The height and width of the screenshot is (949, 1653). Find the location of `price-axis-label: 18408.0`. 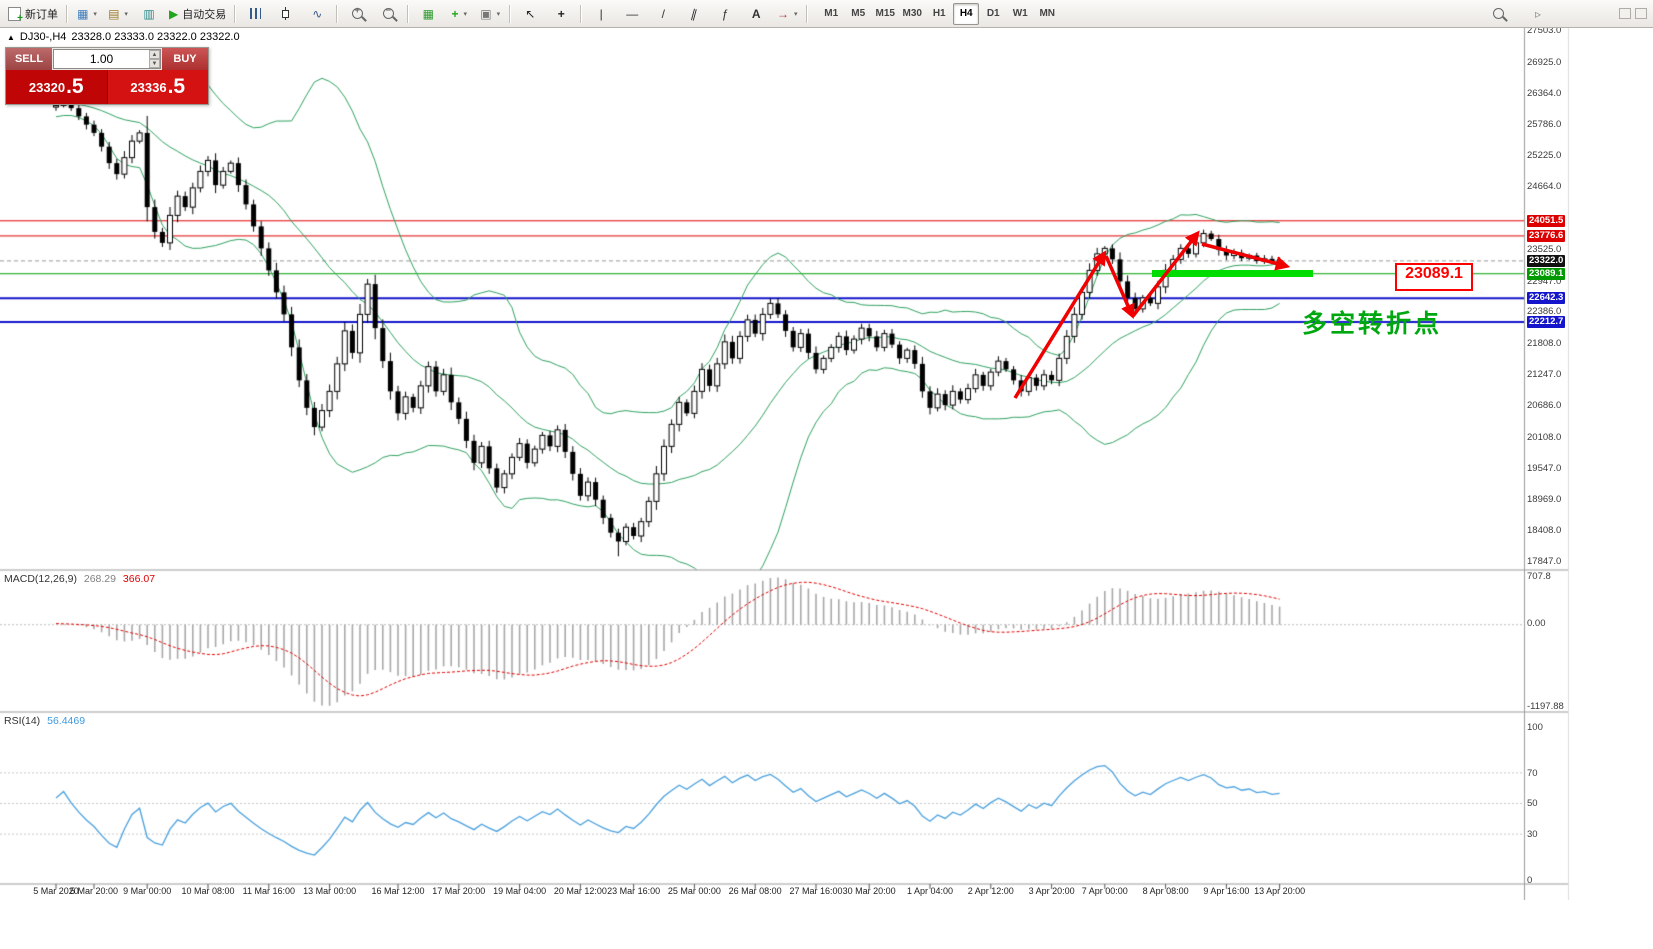

price-axis-label: 18408.0 is located at coordinates (1544, 531).